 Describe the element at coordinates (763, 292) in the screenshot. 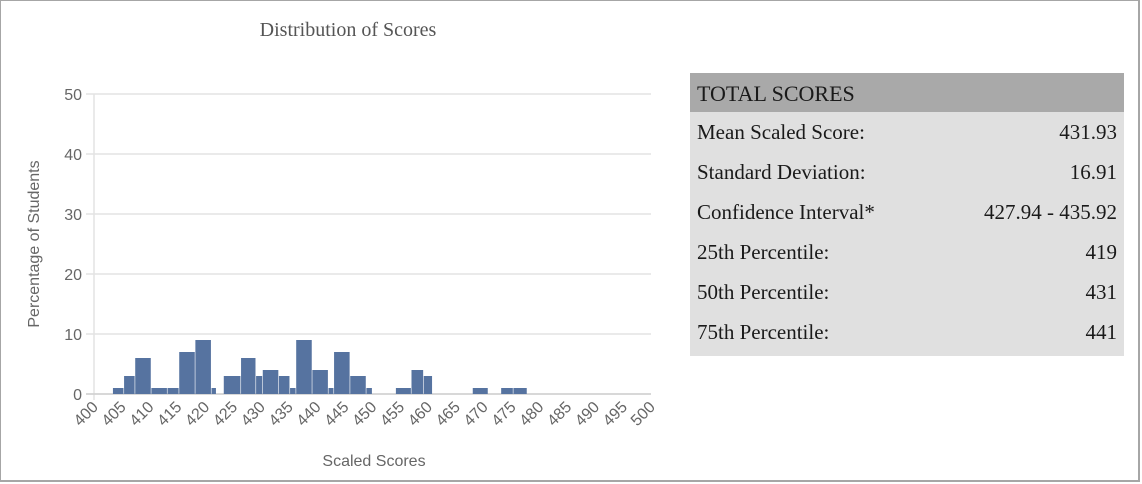

I see `stat-label: 50th Percentile:` at that location.